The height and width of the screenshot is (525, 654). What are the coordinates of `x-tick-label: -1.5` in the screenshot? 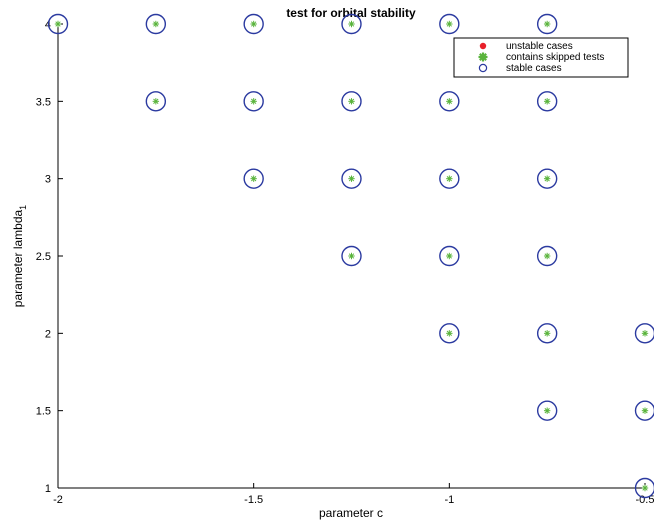 It's located at (253, 500).